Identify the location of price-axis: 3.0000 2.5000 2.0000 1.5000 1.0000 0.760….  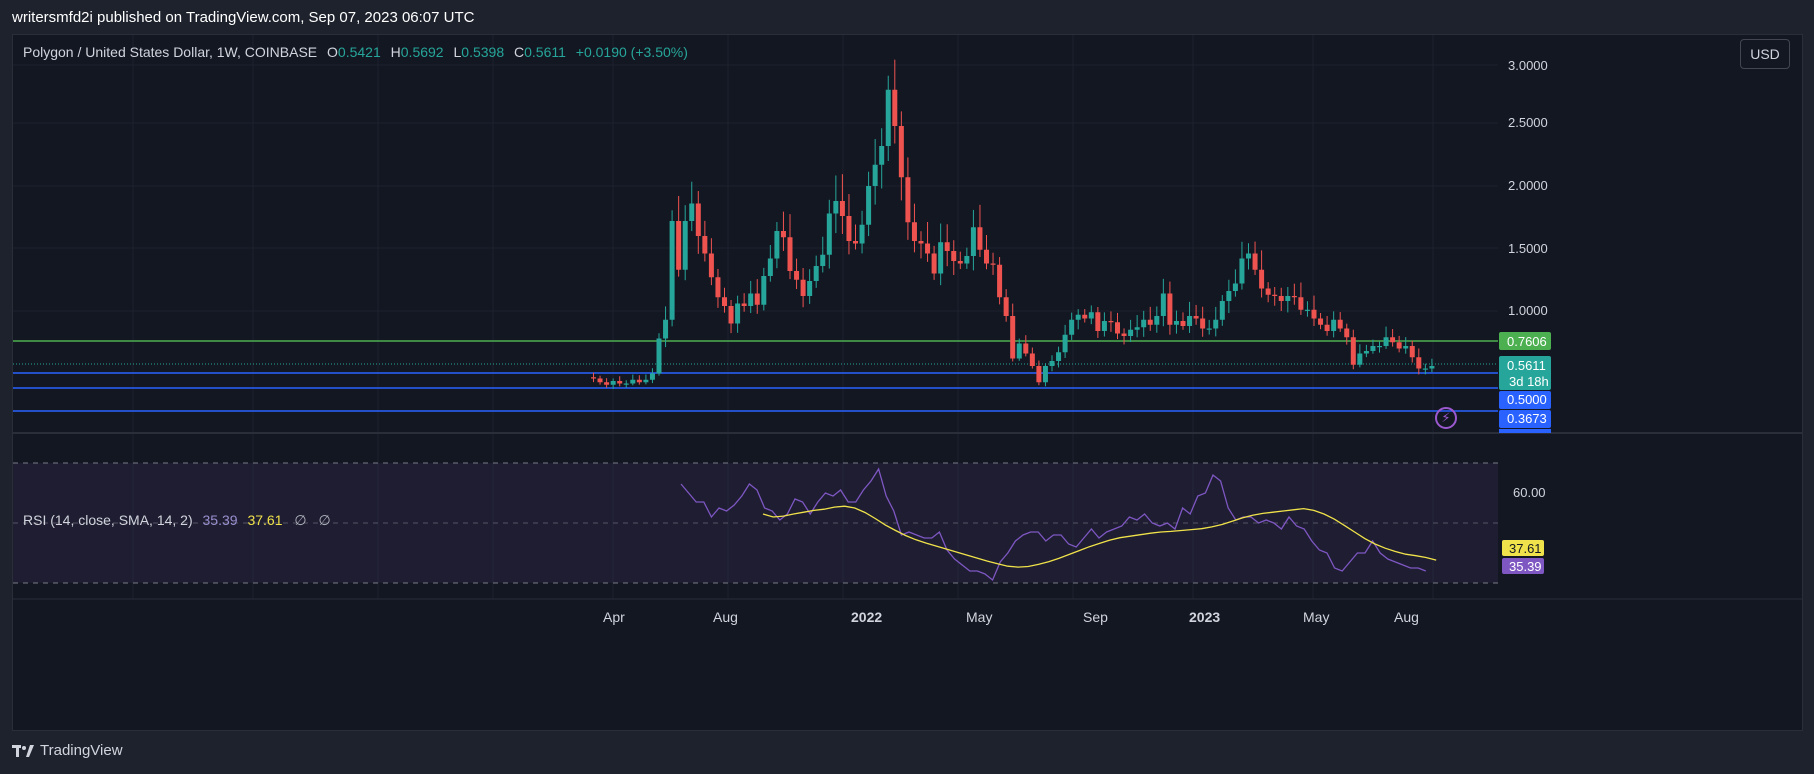
(1525, 316).